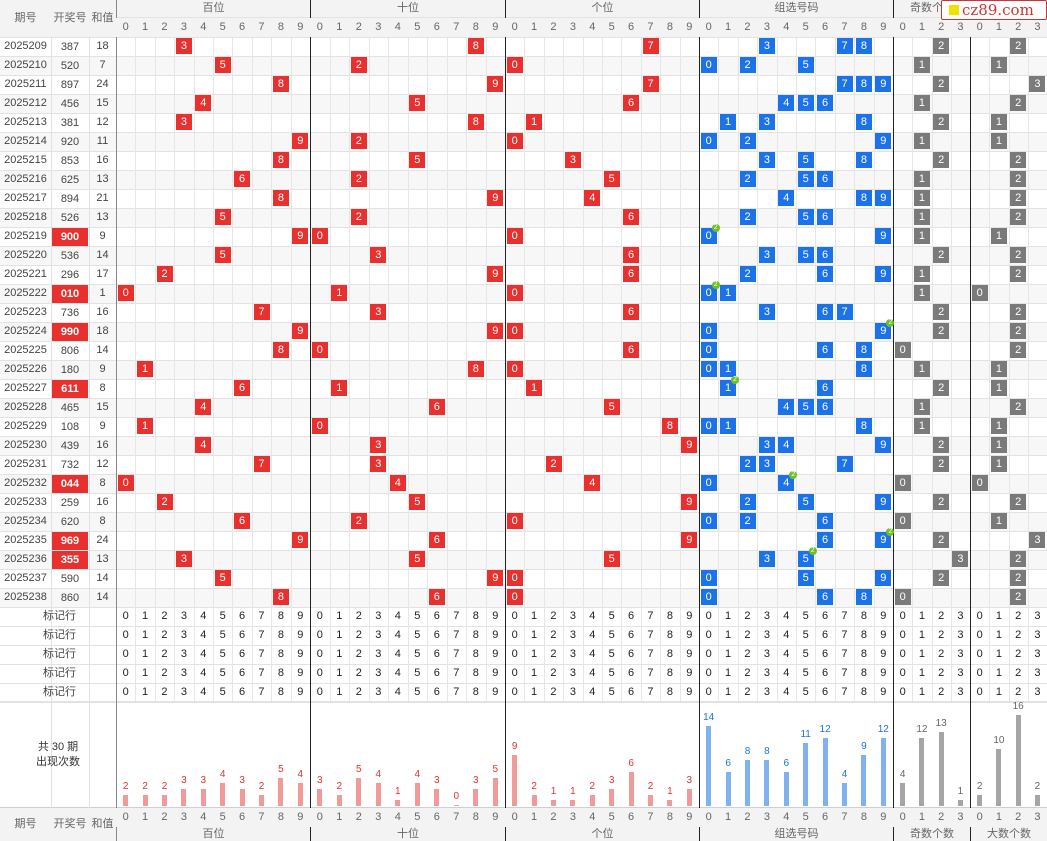  I want to click on column-header: 3, so click(378, 27).